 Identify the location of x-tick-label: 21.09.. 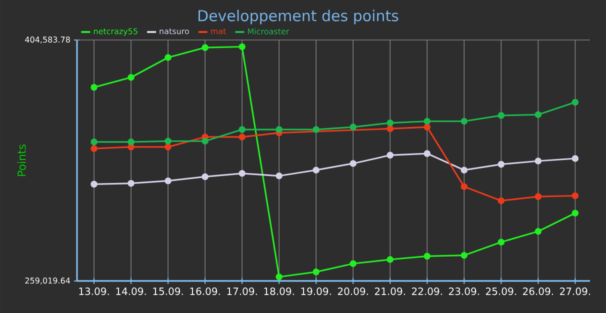
(389, 292).